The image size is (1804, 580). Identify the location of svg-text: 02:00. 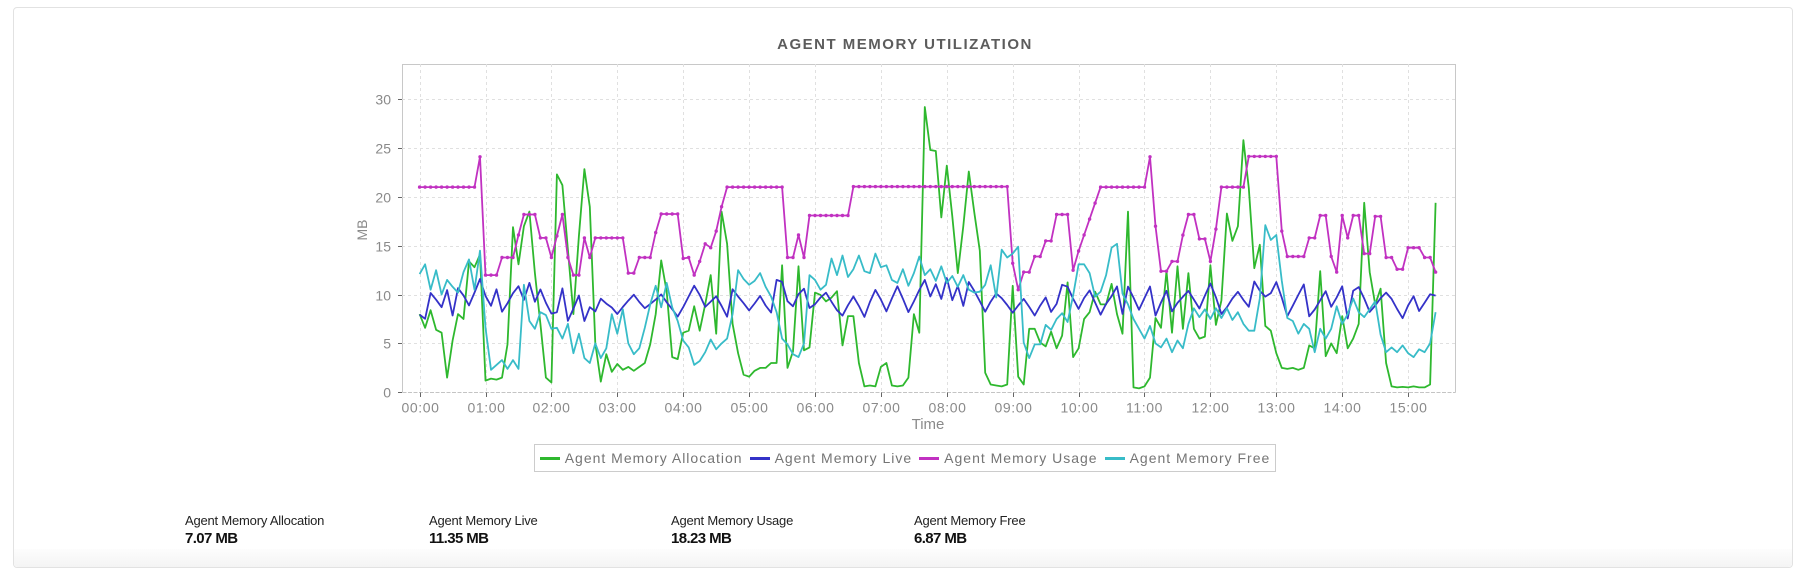
(551, 407).